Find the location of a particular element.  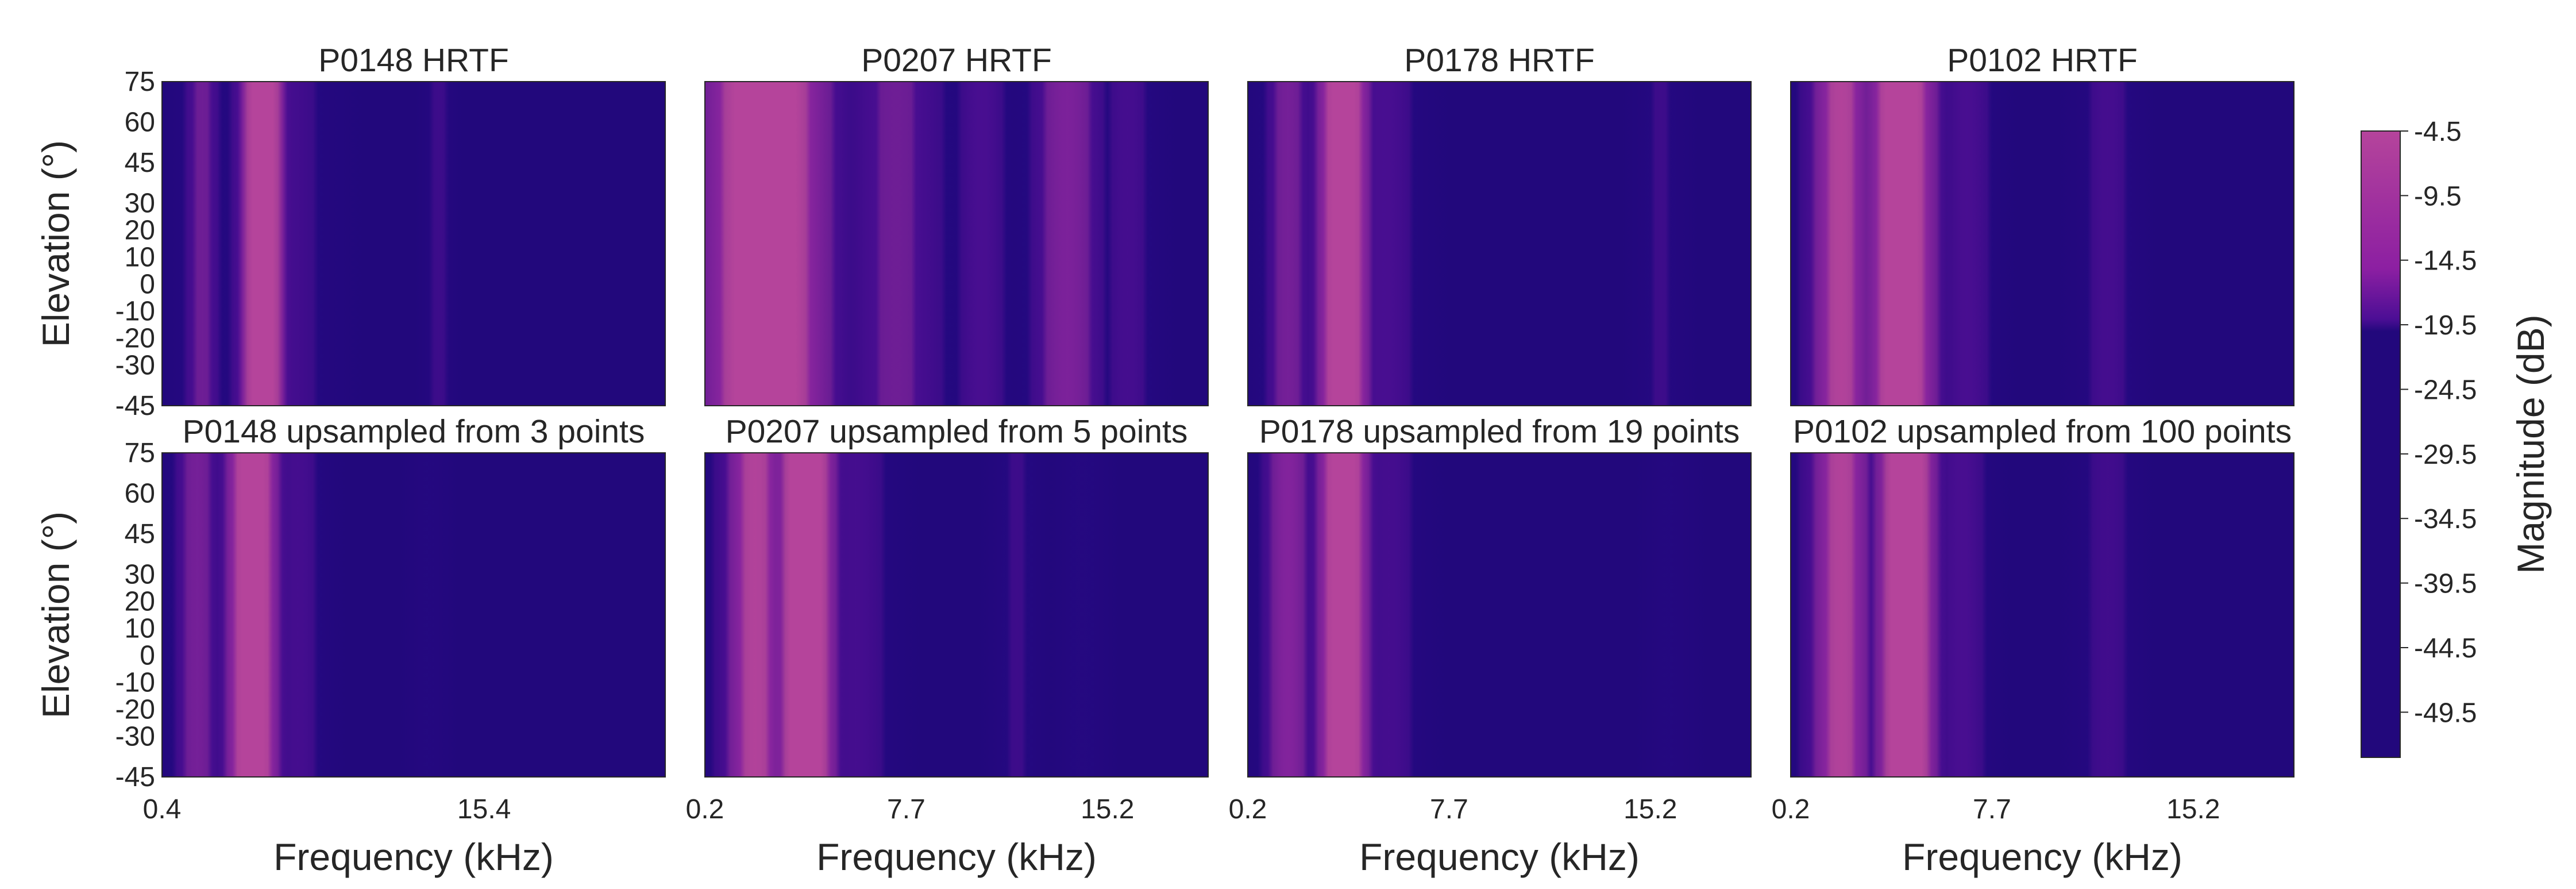

heatmap-panel-3: P0178 HRTF is located at coordinates (1499, 224).